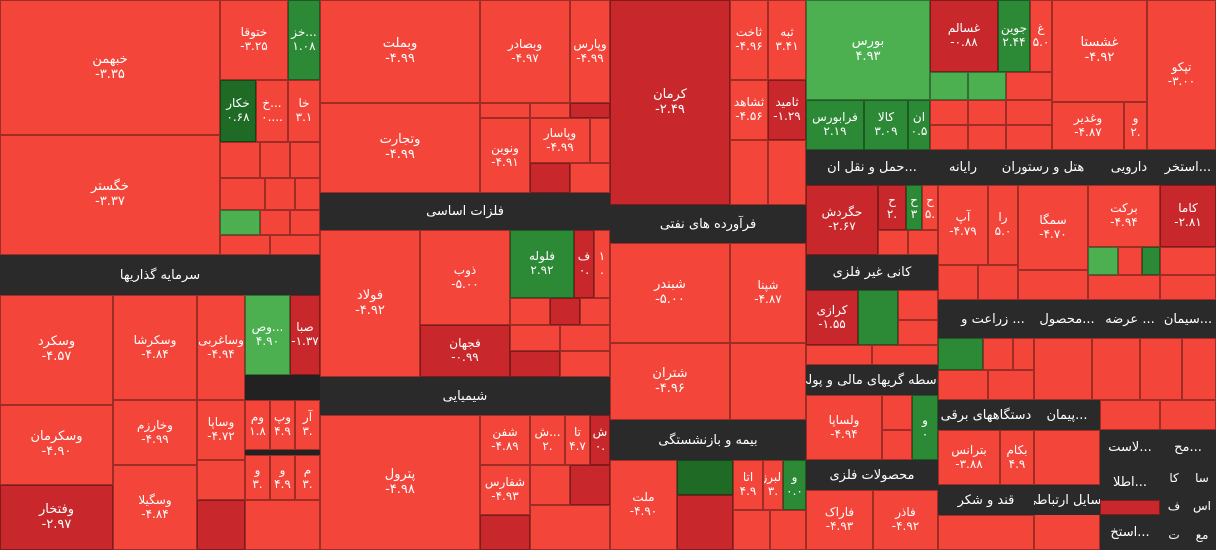 Image resolution: width=1216 pixels, height=550 pixels. What do you see at coordinates (370, 303) in the screenshot?
I see `heatmap-tile: فولاد -۴.۹۲` at bounding box center [370, 303].